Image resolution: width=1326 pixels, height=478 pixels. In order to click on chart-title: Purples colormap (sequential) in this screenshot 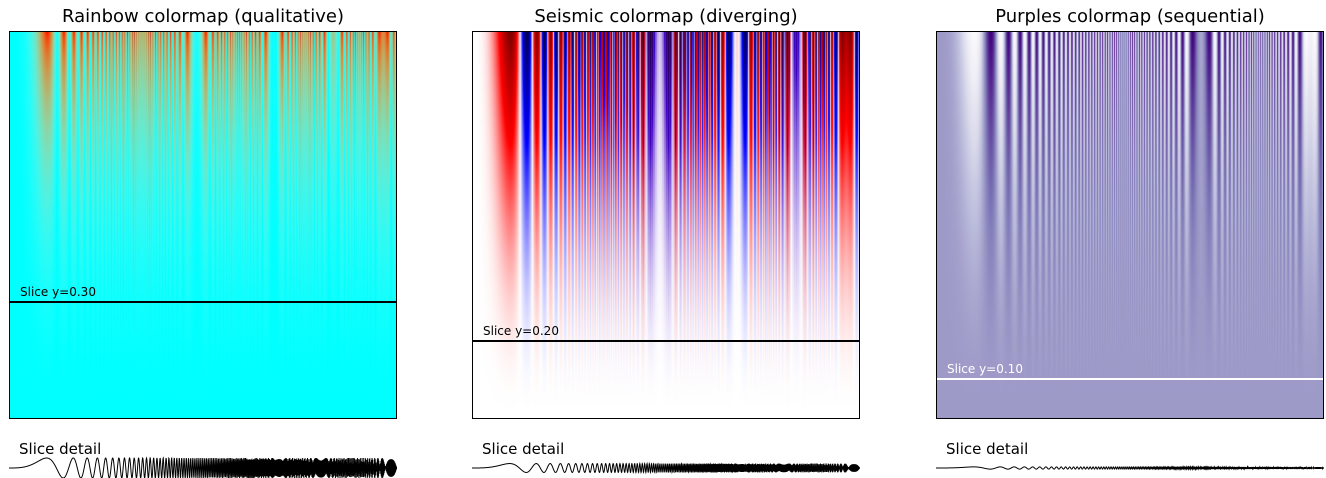, I will do `click(1130, 16)`.